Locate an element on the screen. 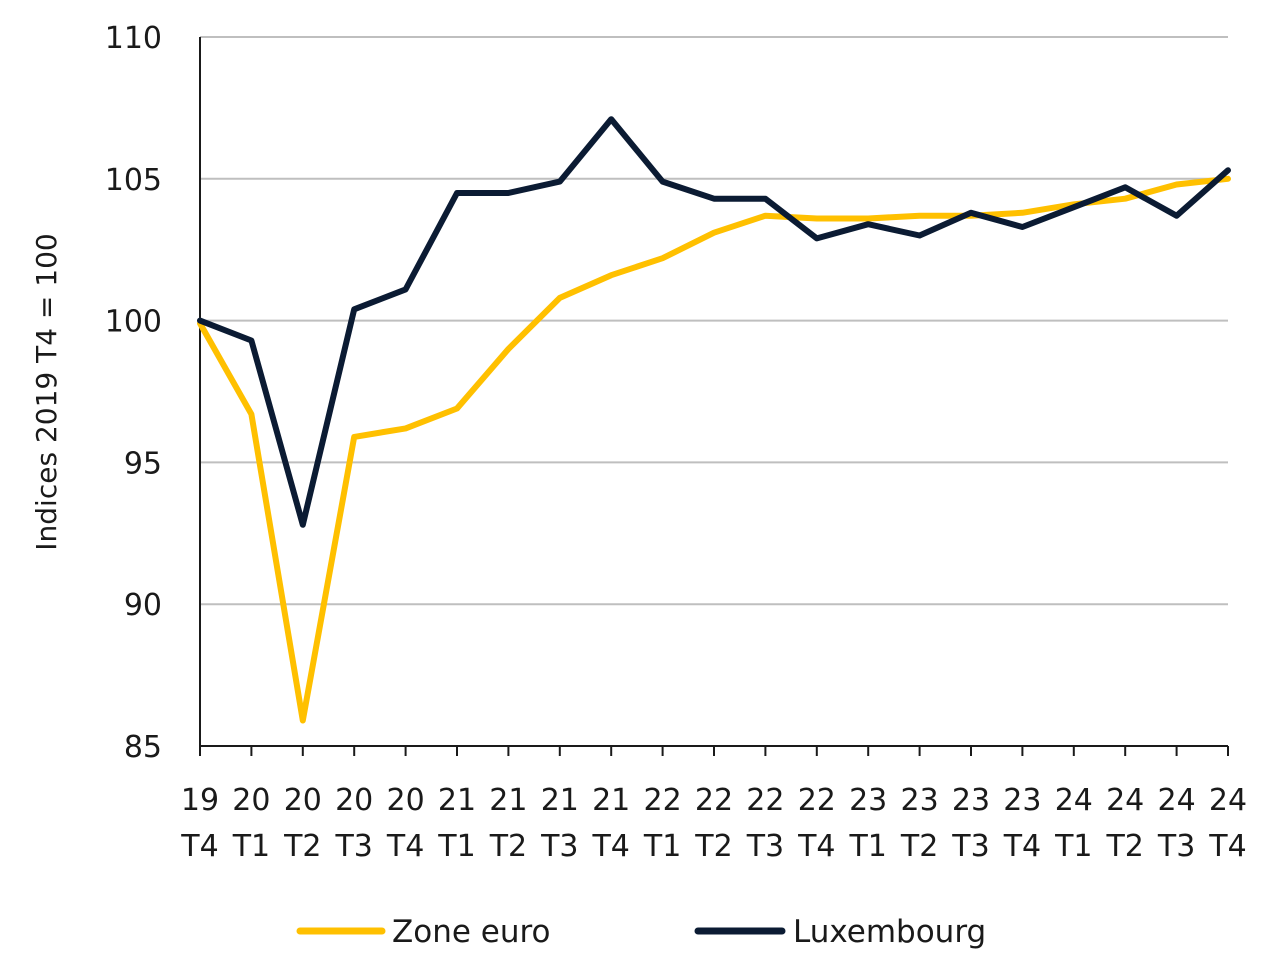 Image resolution: width=1280 pixels, height=960 pixels. y-tick-label: 85 is located at coordinates (143, 747).